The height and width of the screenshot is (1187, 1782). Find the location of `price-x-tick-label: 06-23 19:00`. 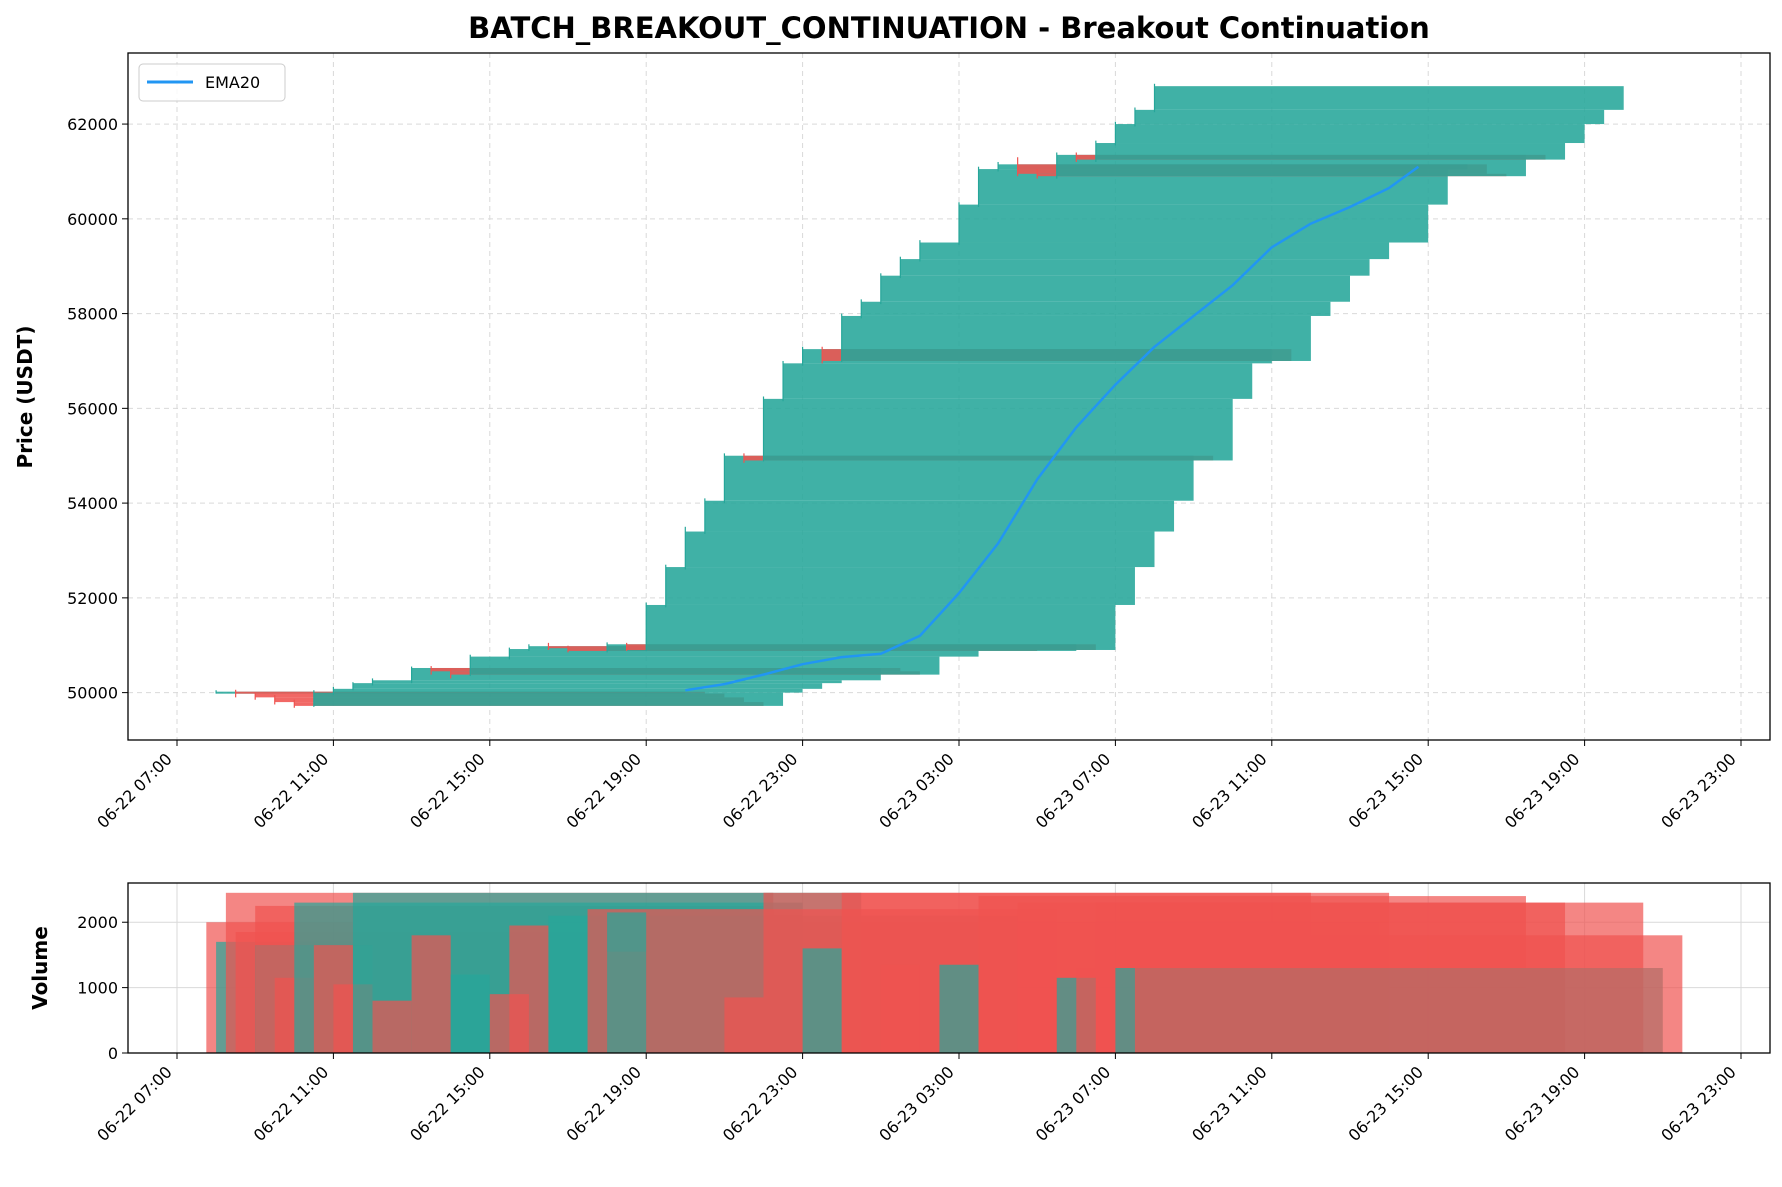

price-x-tick-label: 06-23 19:00 is located at coordinates (1542, 790).